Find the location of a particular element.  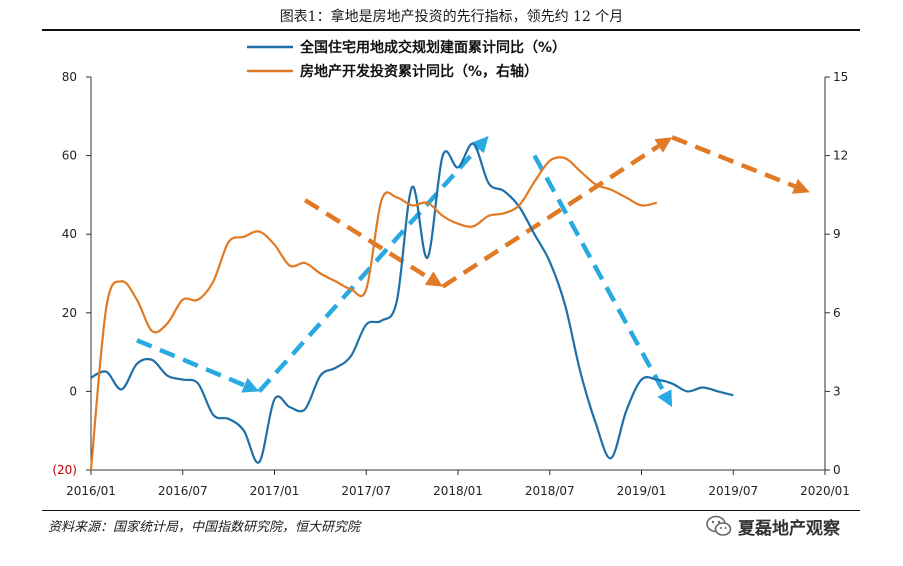

left-tick-label: 20 is located at coordinates (69, 313).